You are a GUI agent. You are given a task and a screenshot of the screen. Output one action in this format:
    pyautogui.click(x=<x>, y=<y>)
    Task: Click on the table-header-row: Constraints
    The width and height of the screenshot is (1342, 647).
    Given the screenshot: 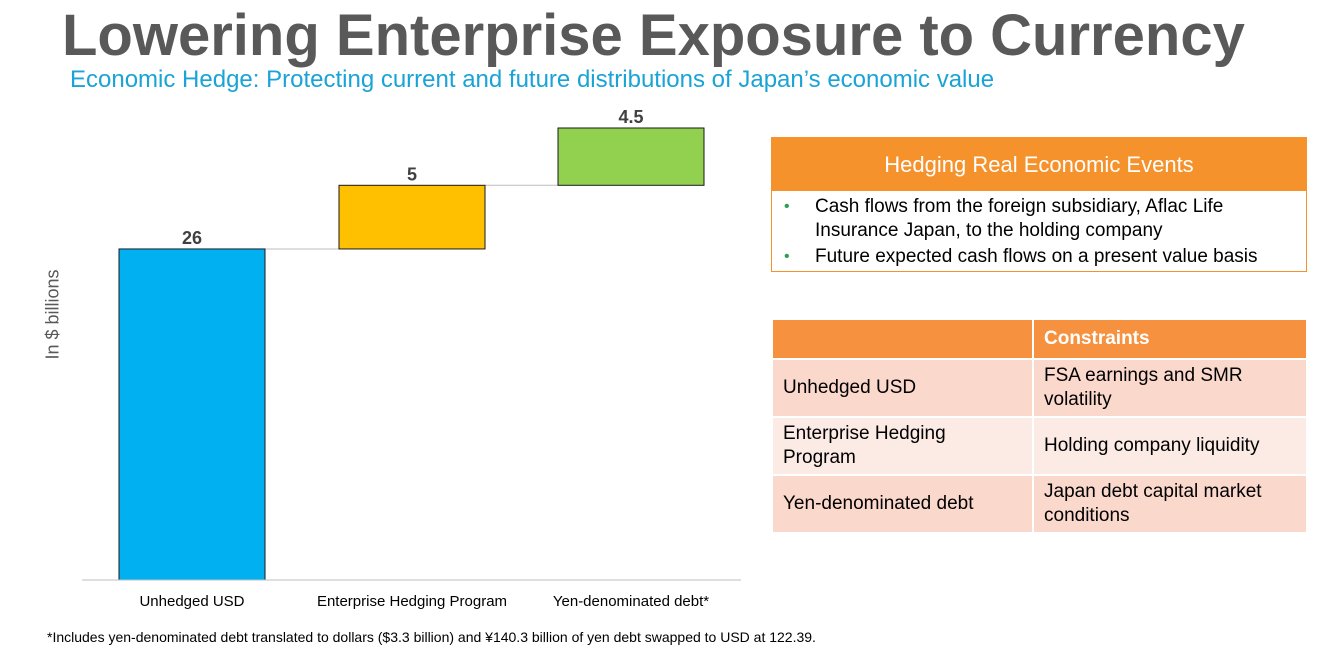 What is the action you would take?
    pyautogui.click(x=1039, y=339)
    